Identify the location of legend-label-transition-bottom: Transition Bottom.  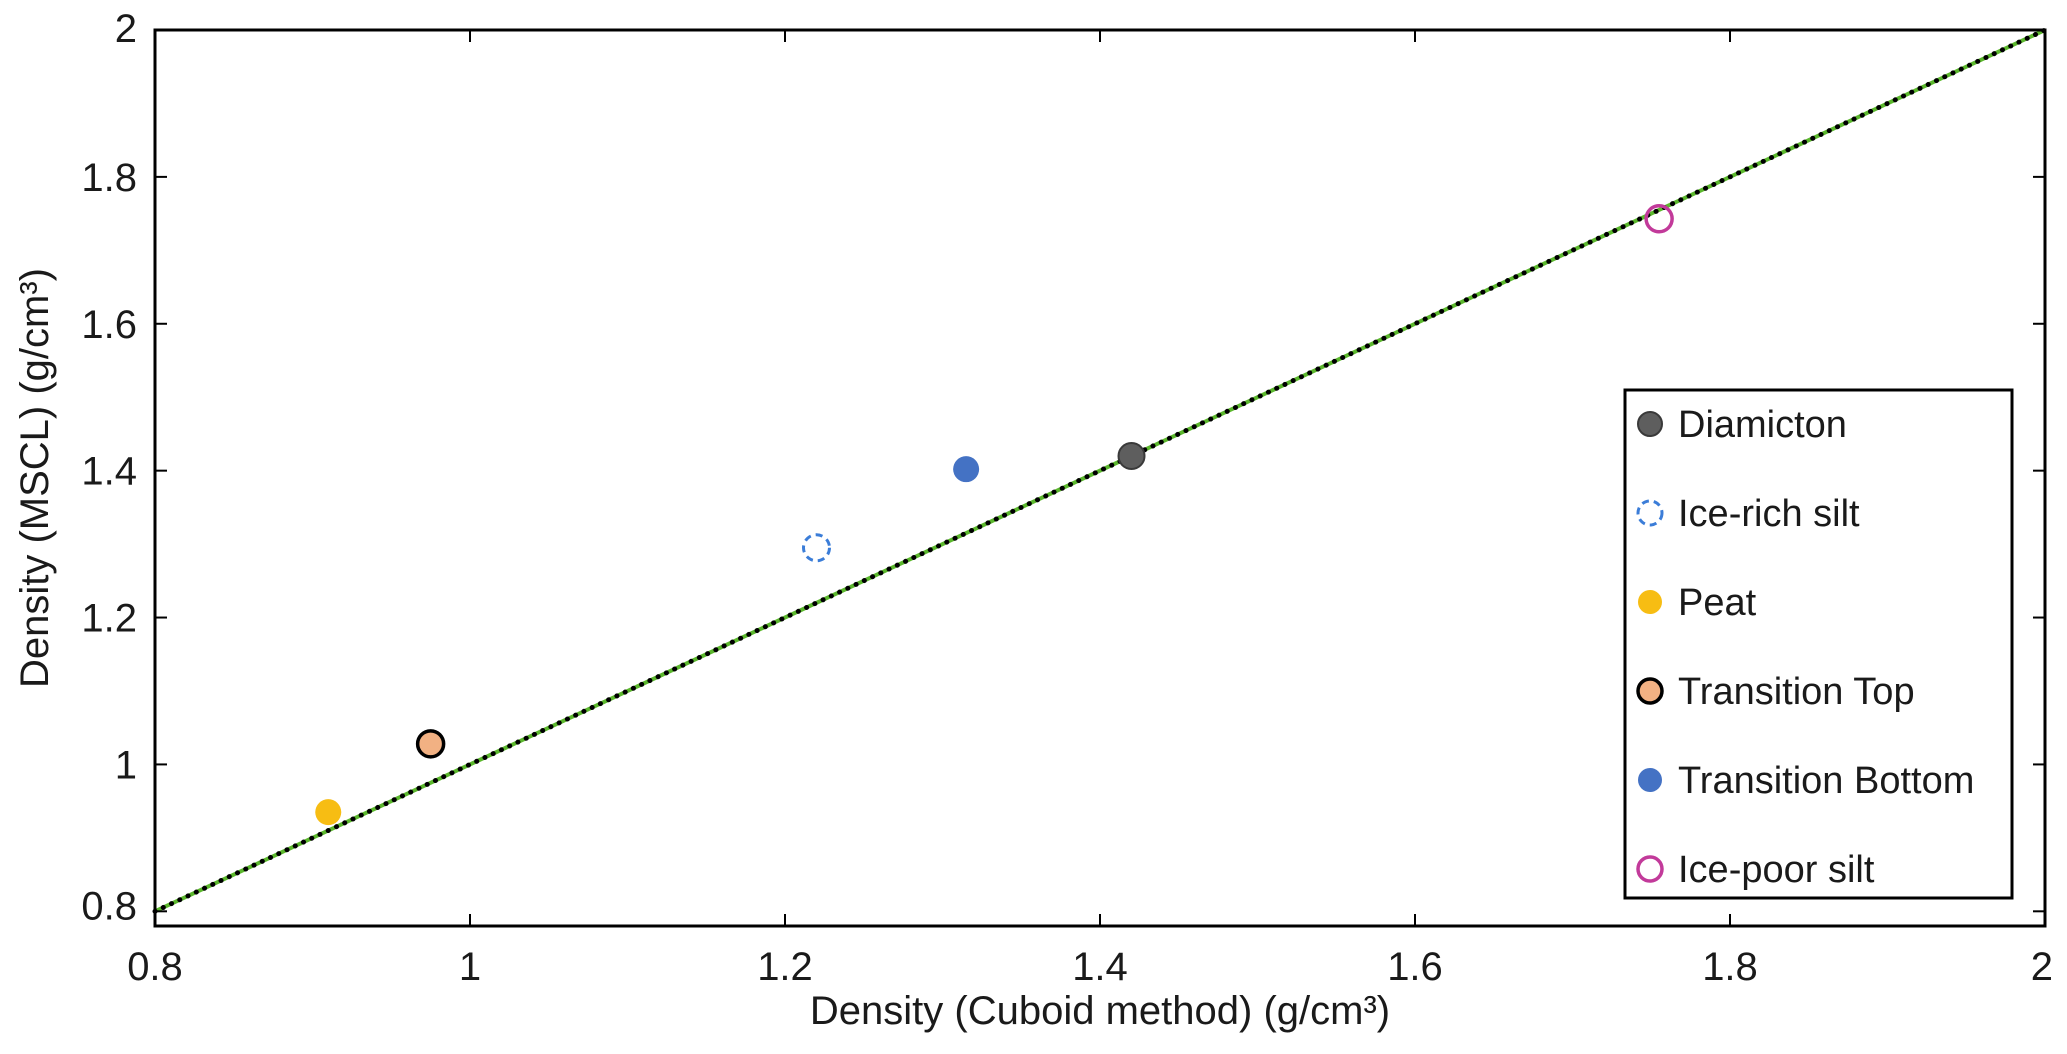
(1826, 781).